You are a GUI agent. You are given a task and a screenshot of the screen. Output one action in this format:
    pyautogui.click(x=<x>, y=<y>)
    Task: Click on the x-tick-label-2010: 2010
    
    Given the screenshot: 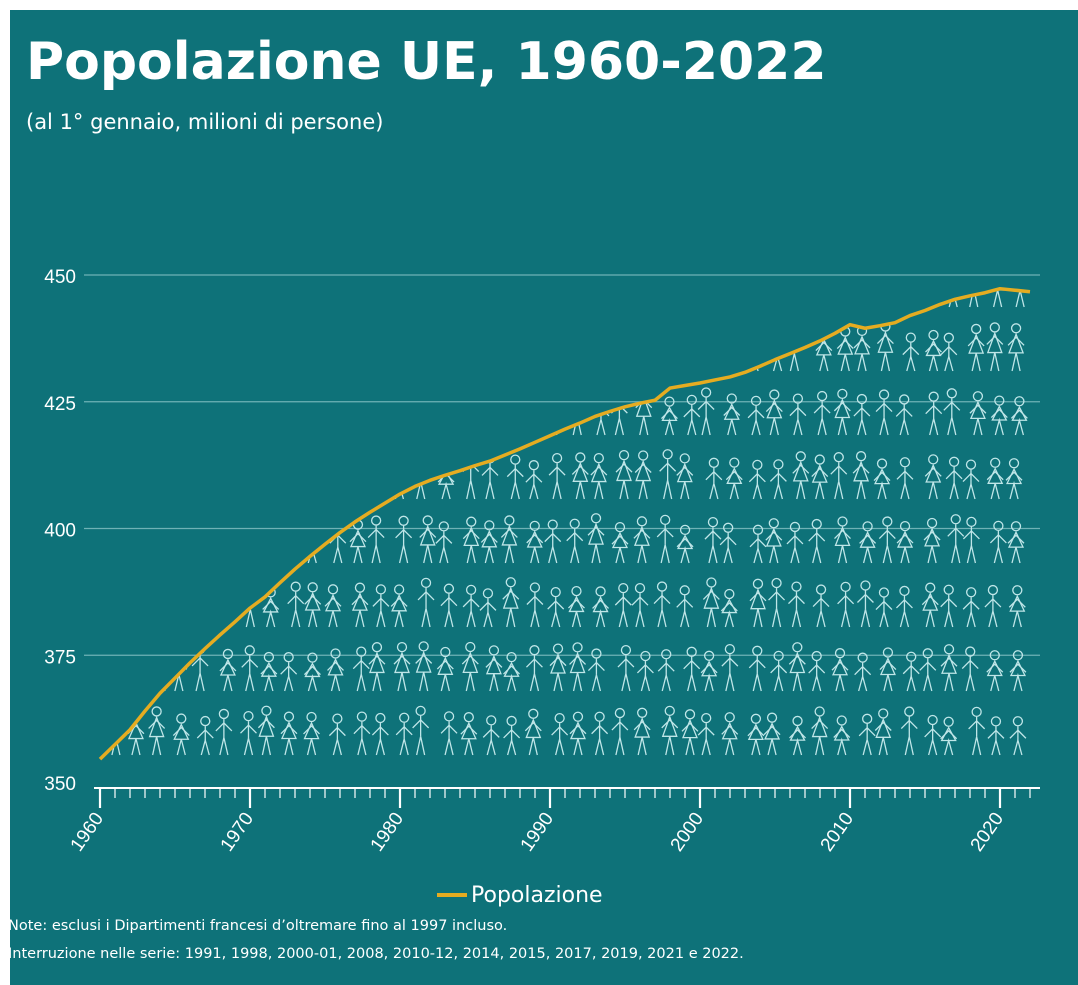 What is the action you would take?
    pyautogui.click(x=837, y=832)
    